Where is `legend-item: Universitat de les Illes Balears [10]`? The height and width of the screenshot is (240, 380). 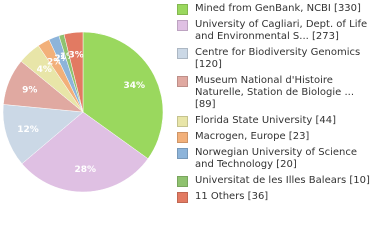 legend-item: Universitat de les Illes Balears [10] is located at coordinates (275, 181).